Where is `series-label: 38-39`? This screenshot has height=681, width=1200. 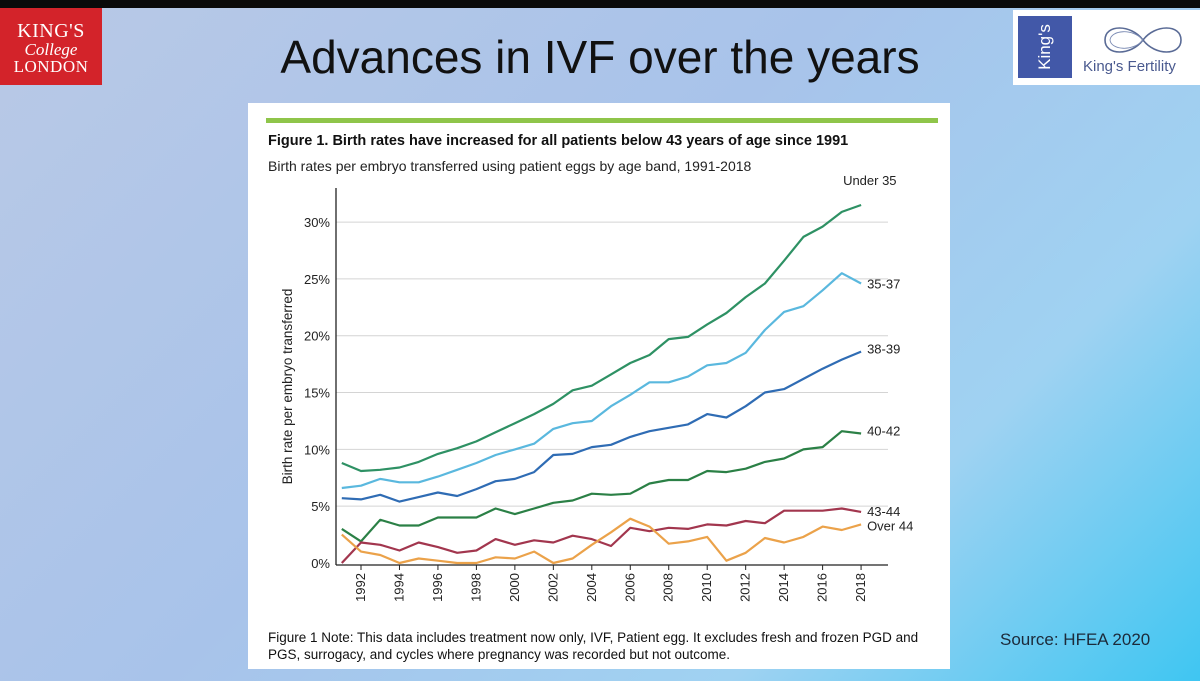 series-label: 38-39 is located at coordinates (883, 349).